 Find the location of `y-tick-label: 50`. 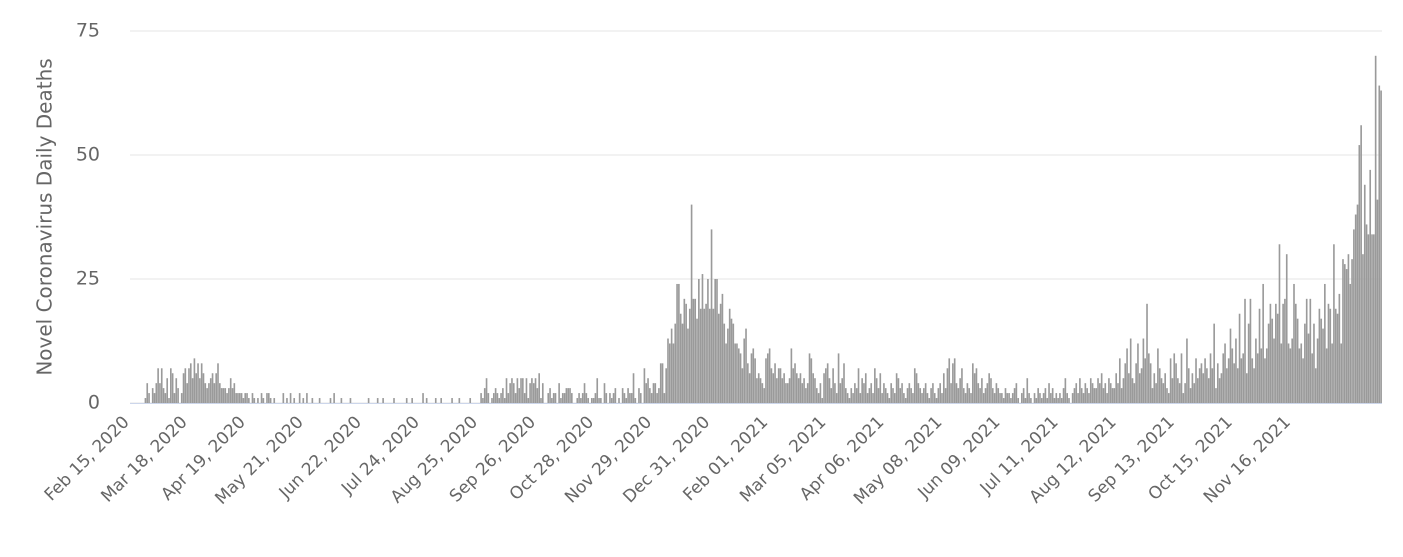

y-tick-label: 50 is located at coordinates (88, 155).